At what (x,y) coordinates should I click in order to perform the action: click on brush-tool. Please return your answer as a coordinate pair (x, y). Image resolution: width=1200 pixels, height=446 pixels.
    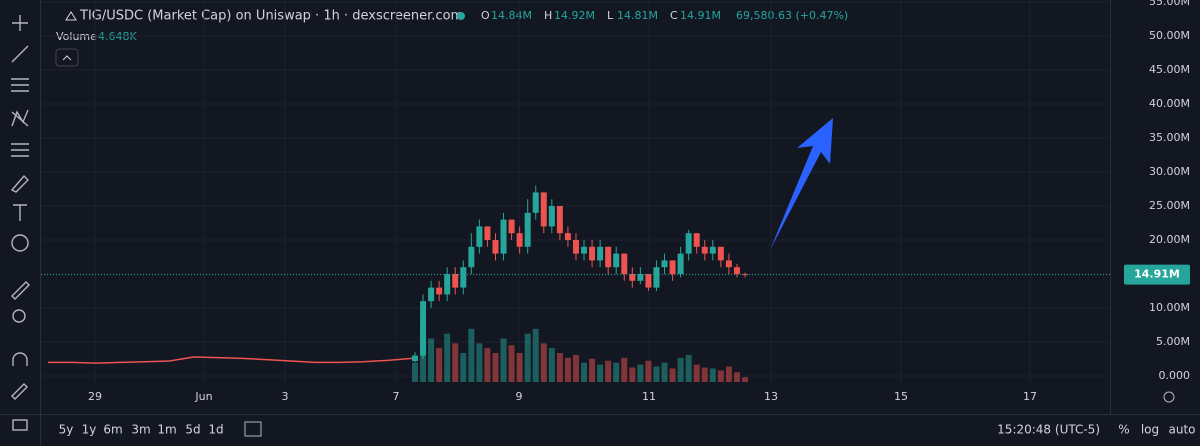
    Looking at the image, I should click on (19, 183).